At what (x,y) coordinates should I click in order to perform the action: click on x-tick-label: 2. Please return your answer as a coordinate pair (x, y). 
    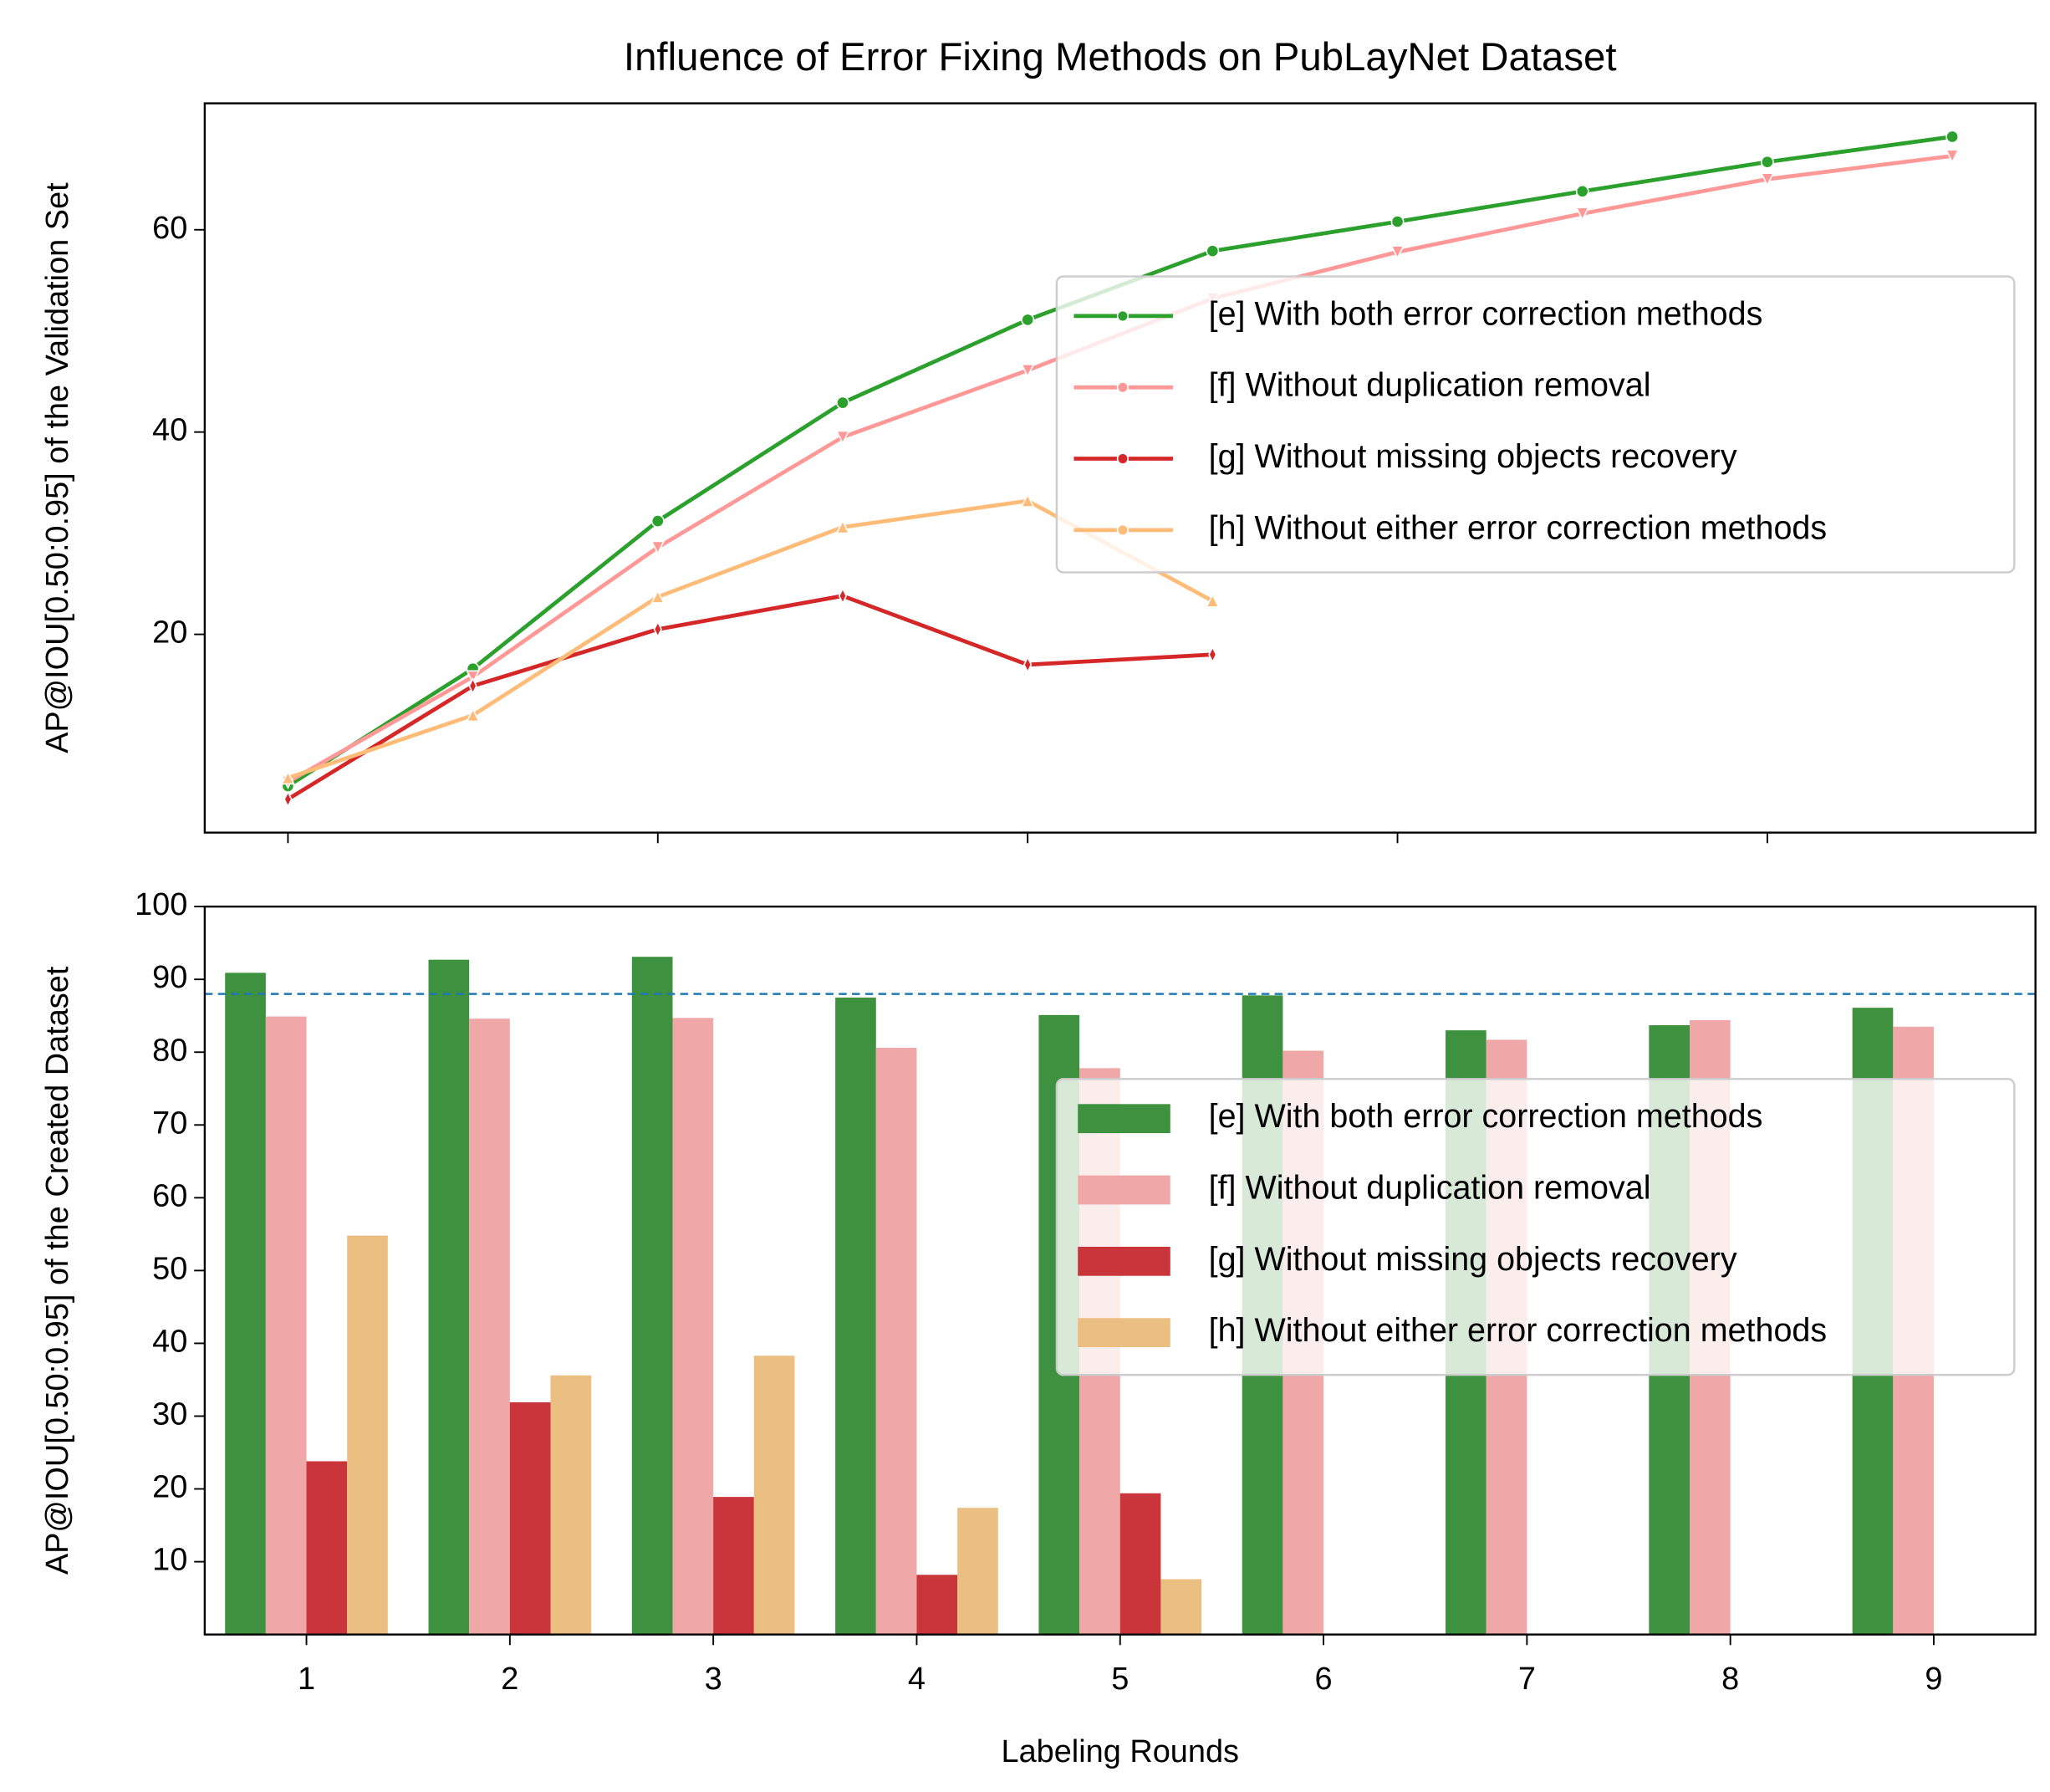
    Looking at the image, I should click on (509, 1680).